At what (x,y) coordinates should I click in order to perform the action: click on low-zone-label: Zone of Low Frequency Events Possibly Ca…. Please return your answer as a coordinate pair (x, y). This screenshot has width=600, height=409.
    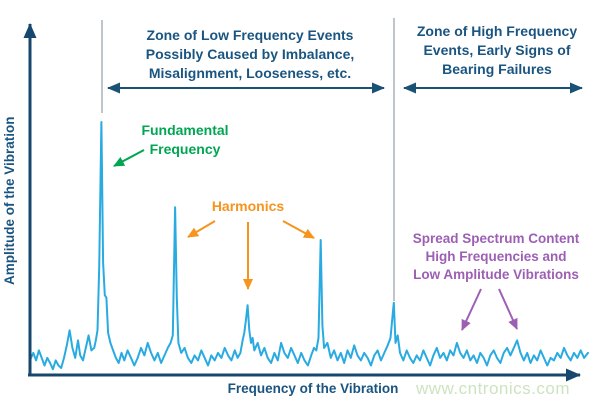
    Looking at the image, I should click on (250, 54).